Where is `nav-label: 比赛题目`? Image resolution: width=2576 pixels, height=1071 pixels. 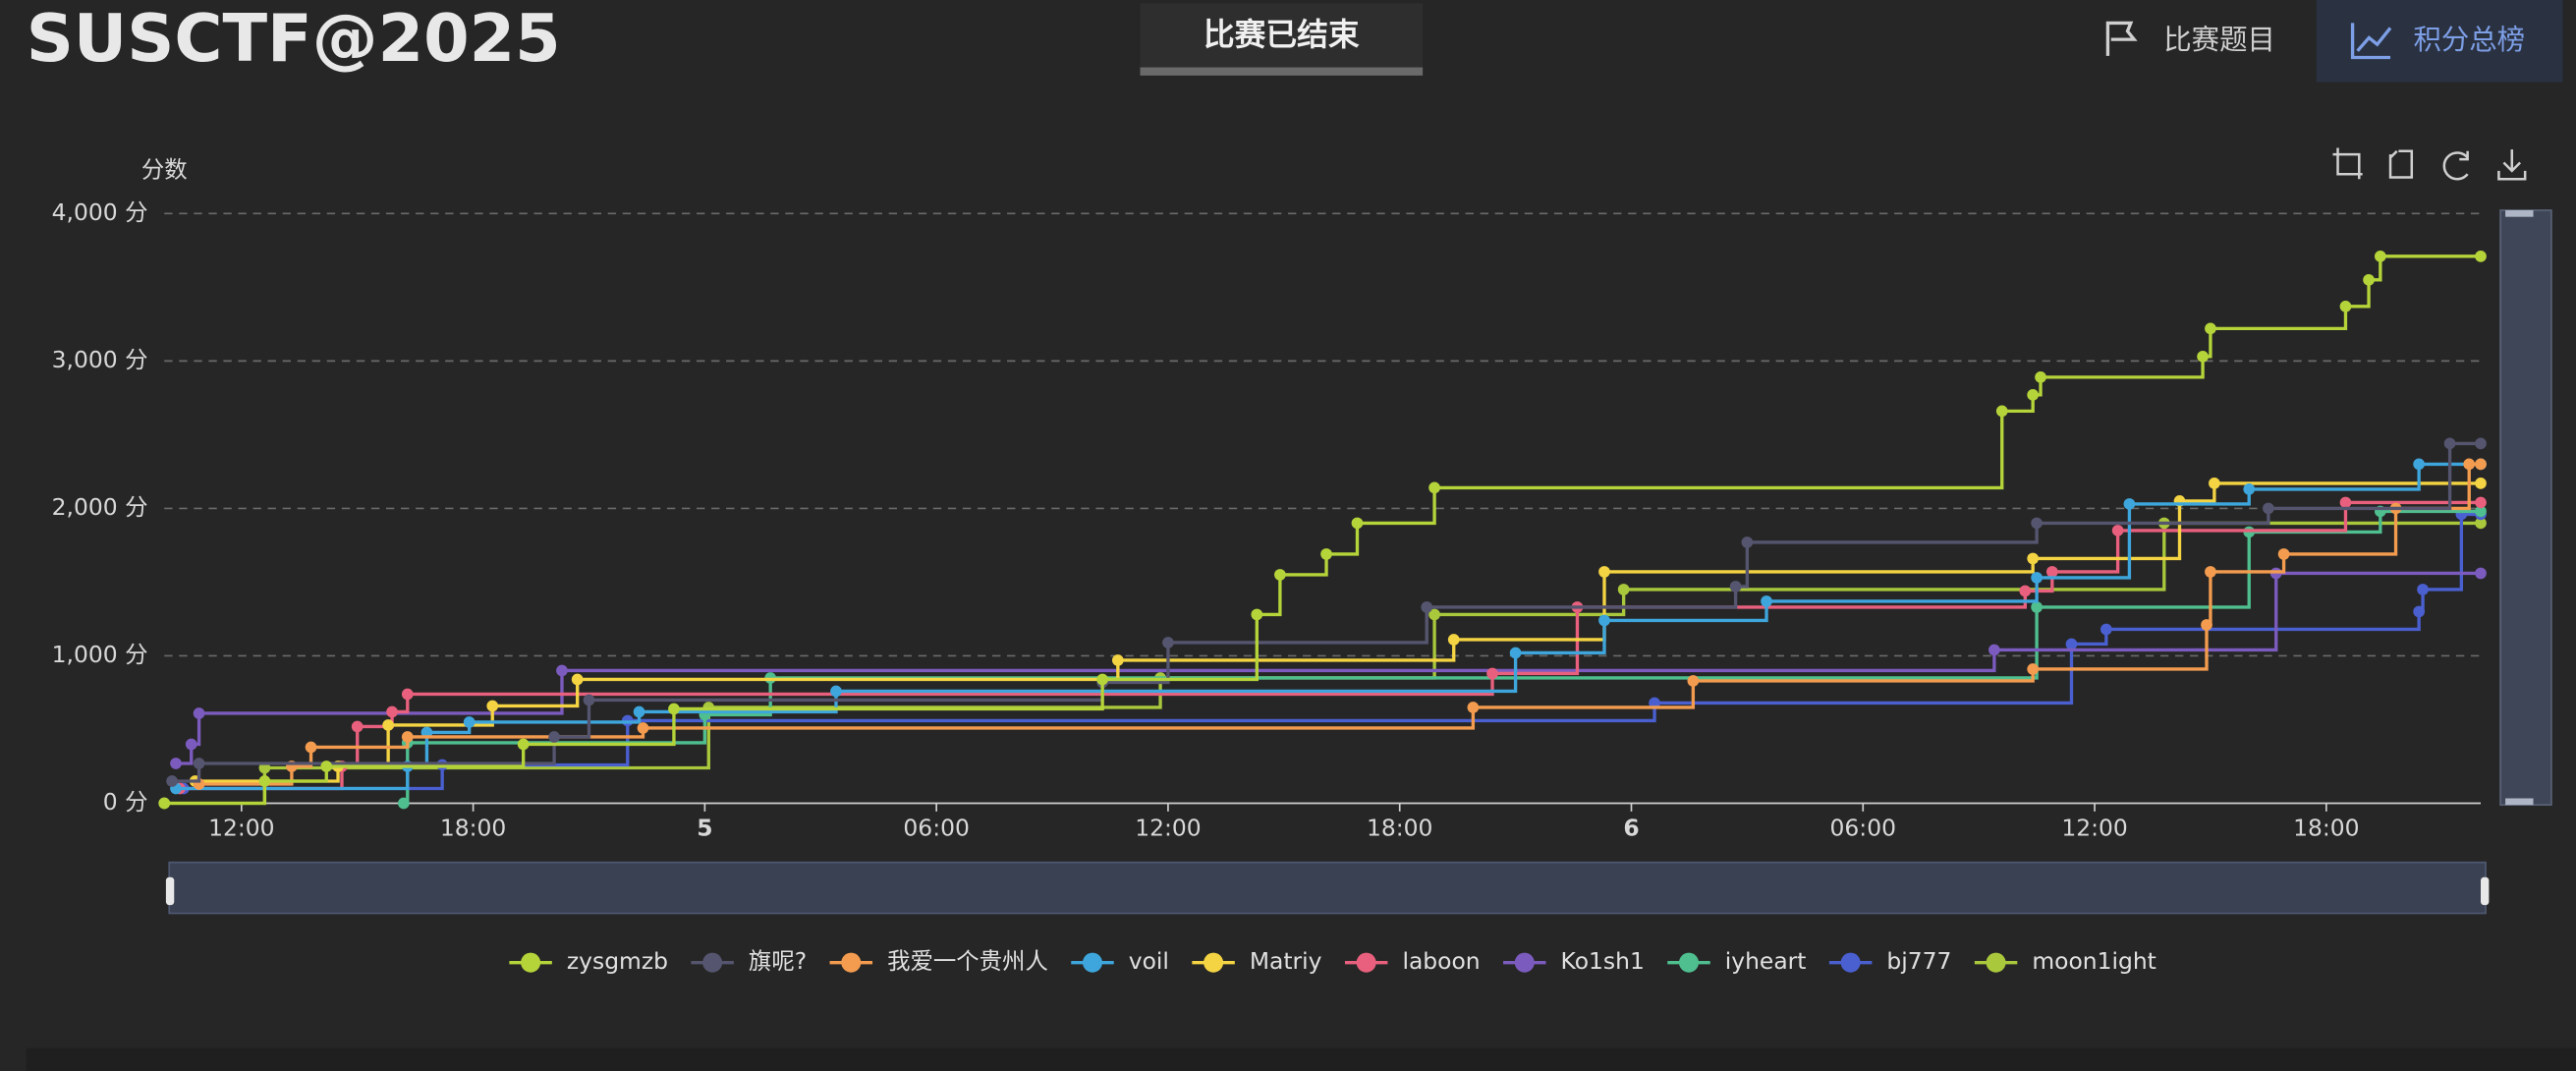
nav-label: 比赛题目 is located at coordinates (2219, 40).